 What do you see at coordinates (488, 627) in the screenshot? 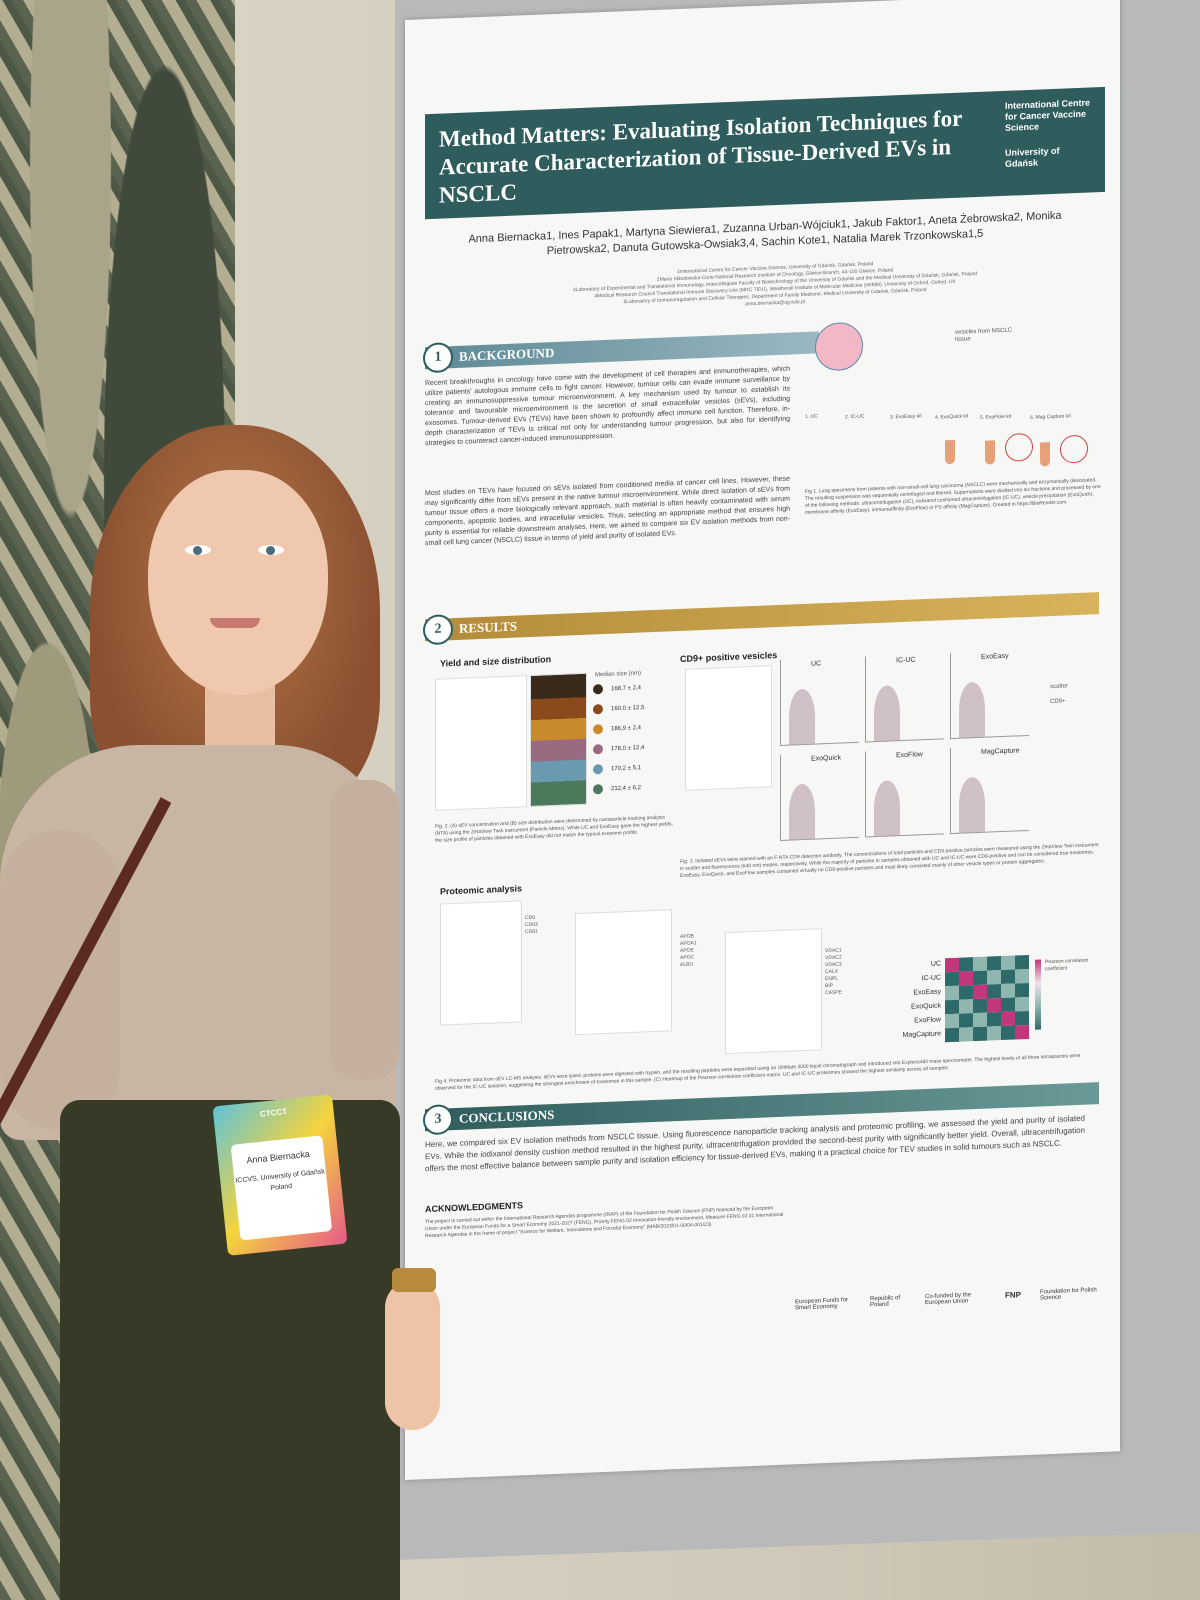
I see `section-title: RESULTS` at bounding box center [488, 627].